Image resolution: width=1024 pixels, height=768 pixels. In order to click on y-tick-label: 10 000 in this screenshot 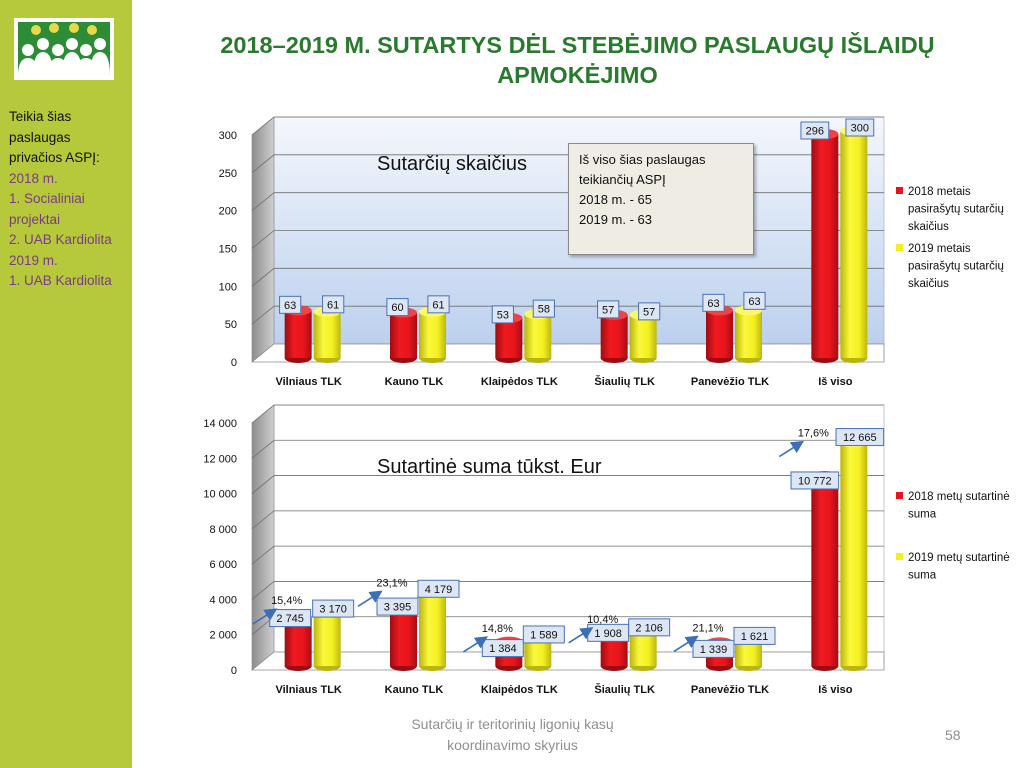, I will do `click(220, 495)`.